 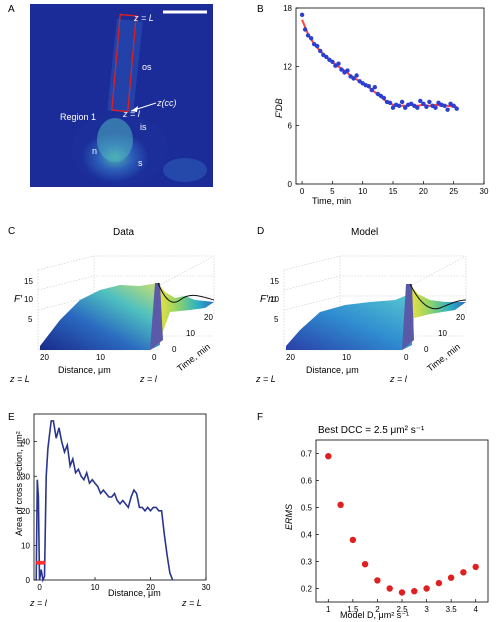 I want to click on nucleus-glow, so click(x=115, y=140).